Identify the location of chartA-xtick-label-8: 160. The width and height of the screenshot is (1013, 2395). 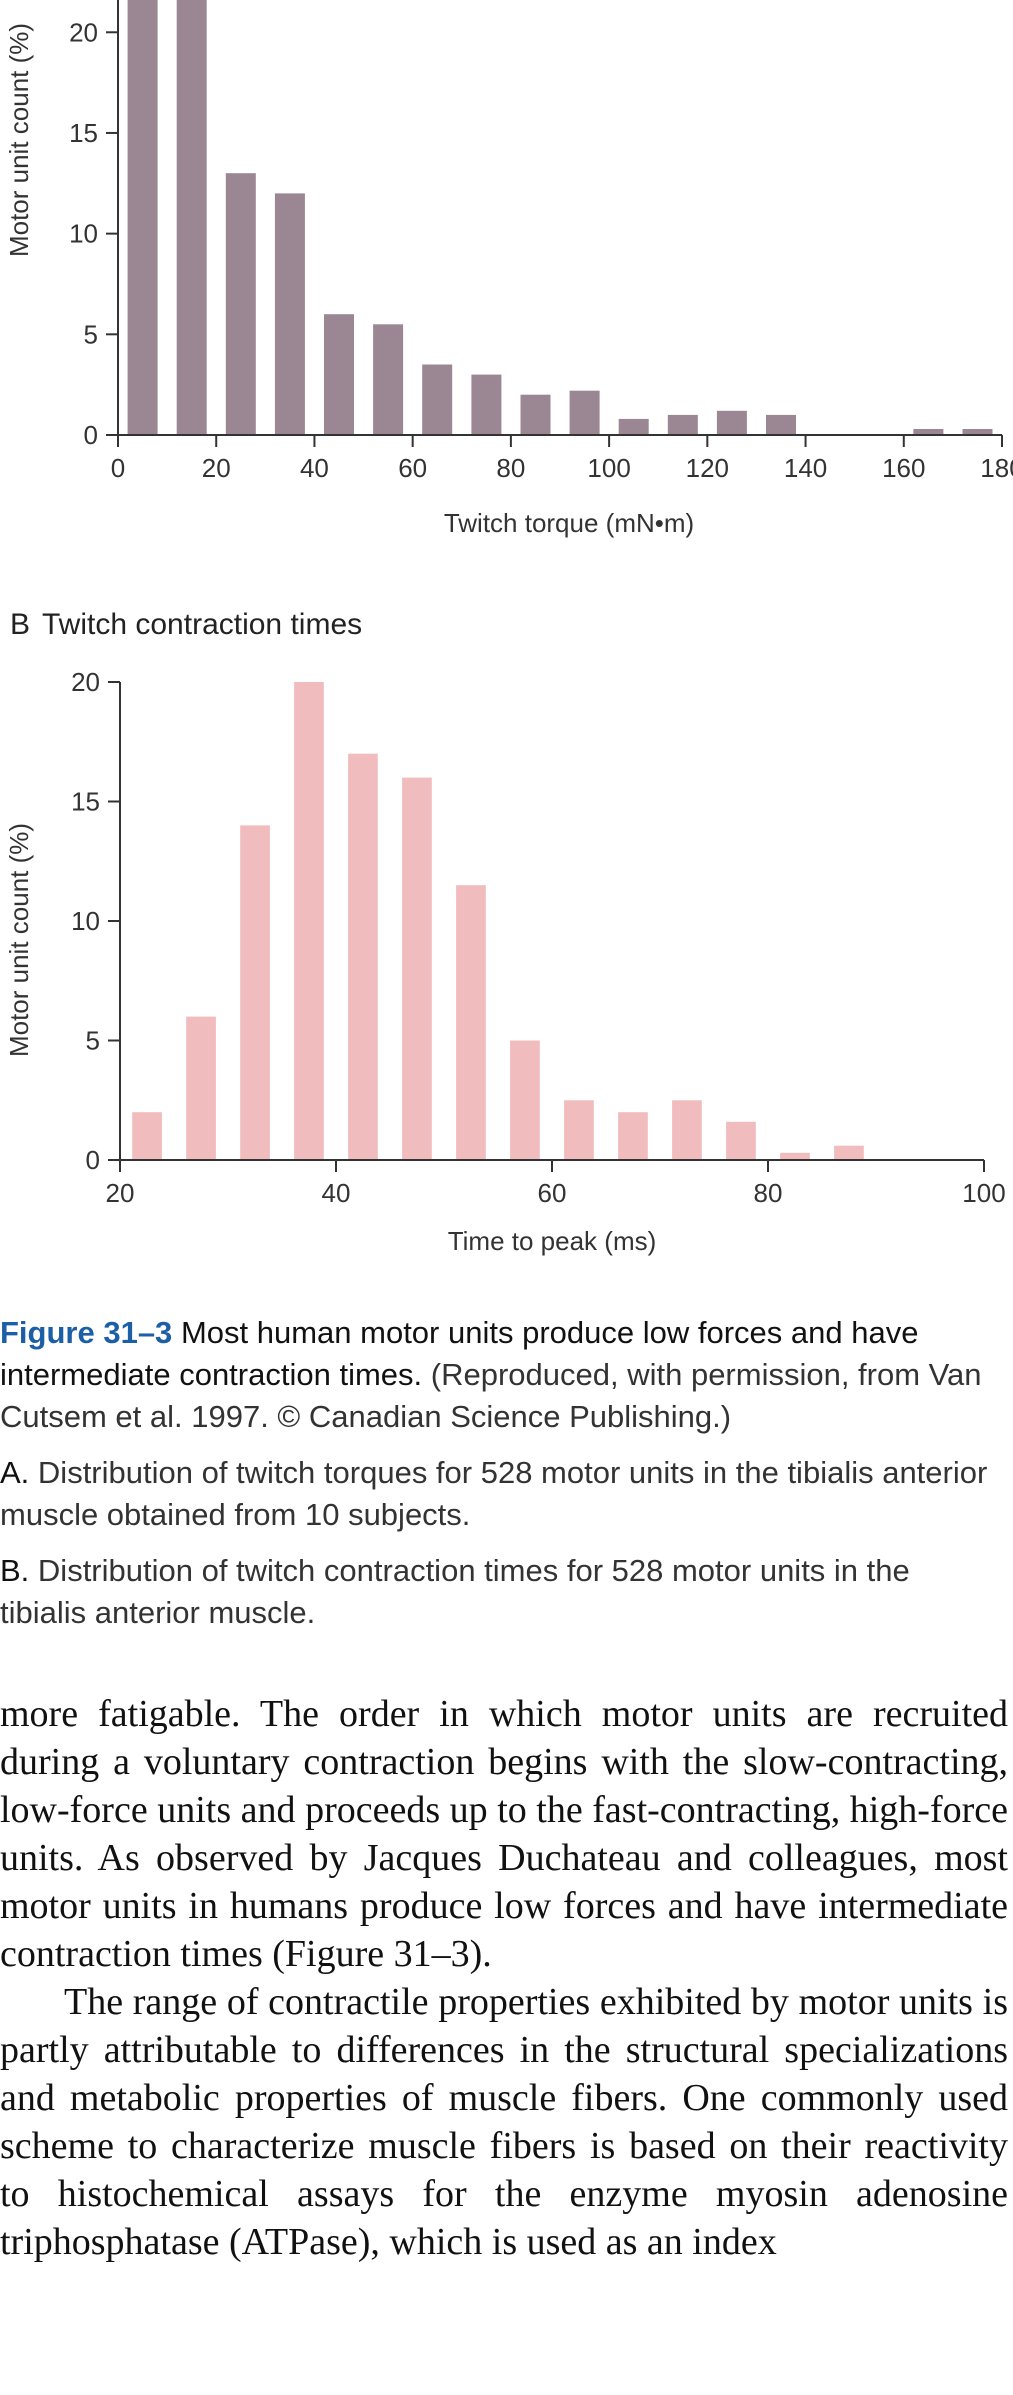
(903, 468).